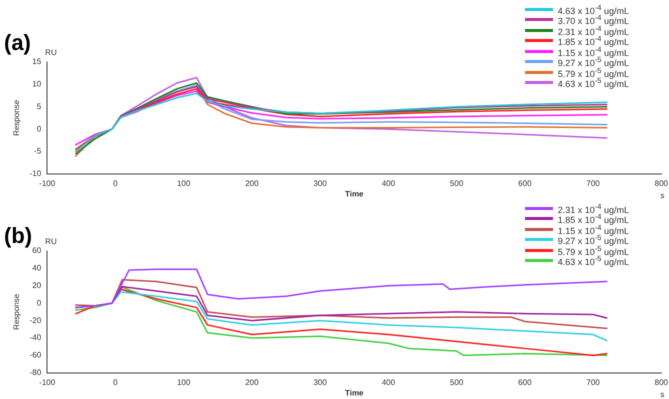  I want to click on y-tick-label: -20, so click(36, 320).